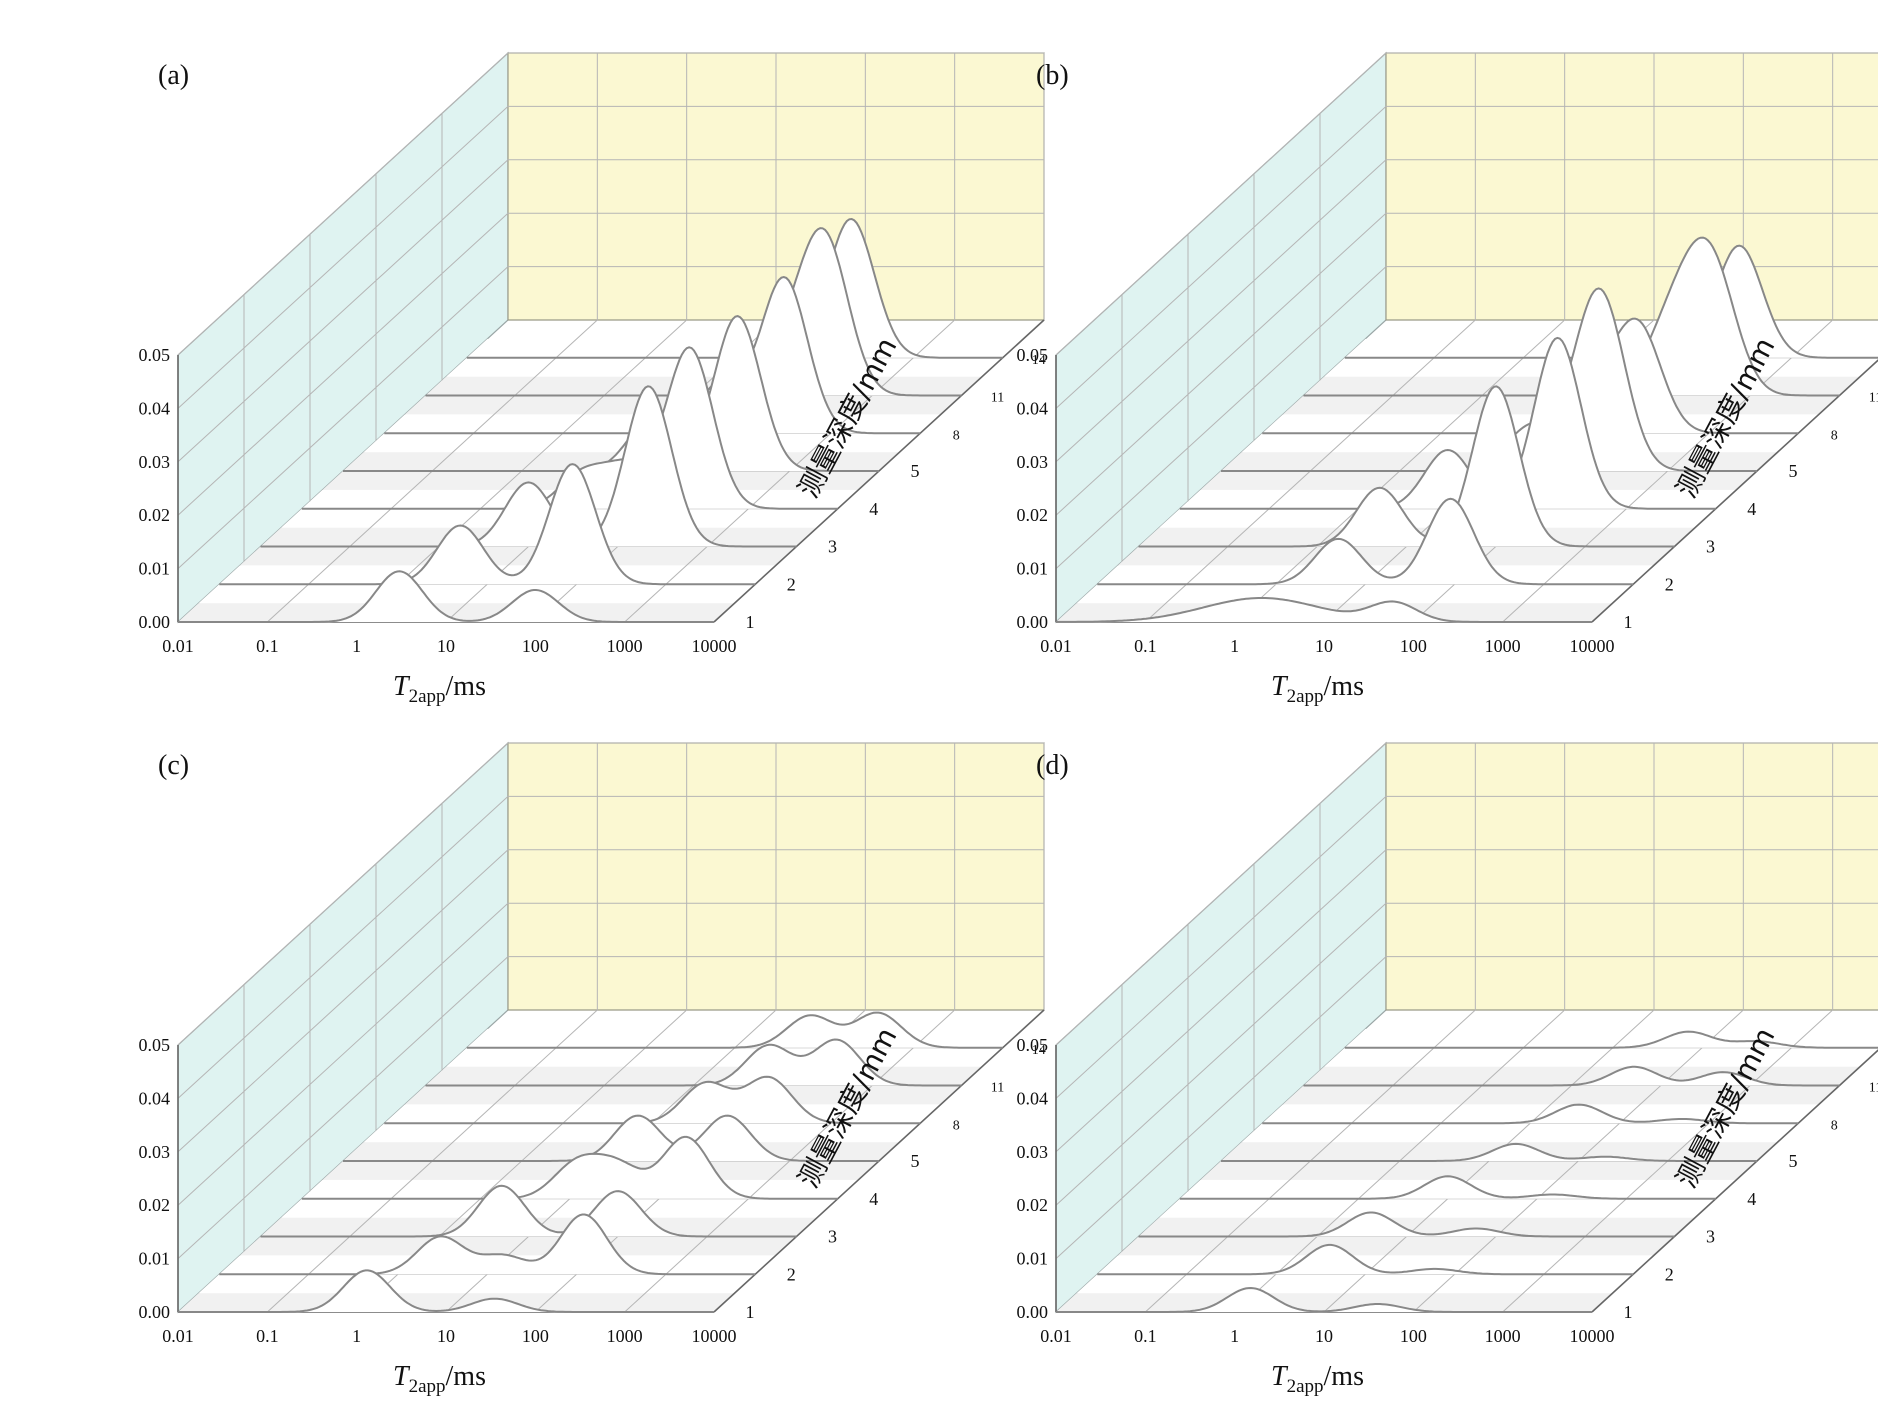 The image size is (1878, 1428). Describe the element at coordinates (173, 75) in the screenshot. I see `panel-label: (a)` at that location.